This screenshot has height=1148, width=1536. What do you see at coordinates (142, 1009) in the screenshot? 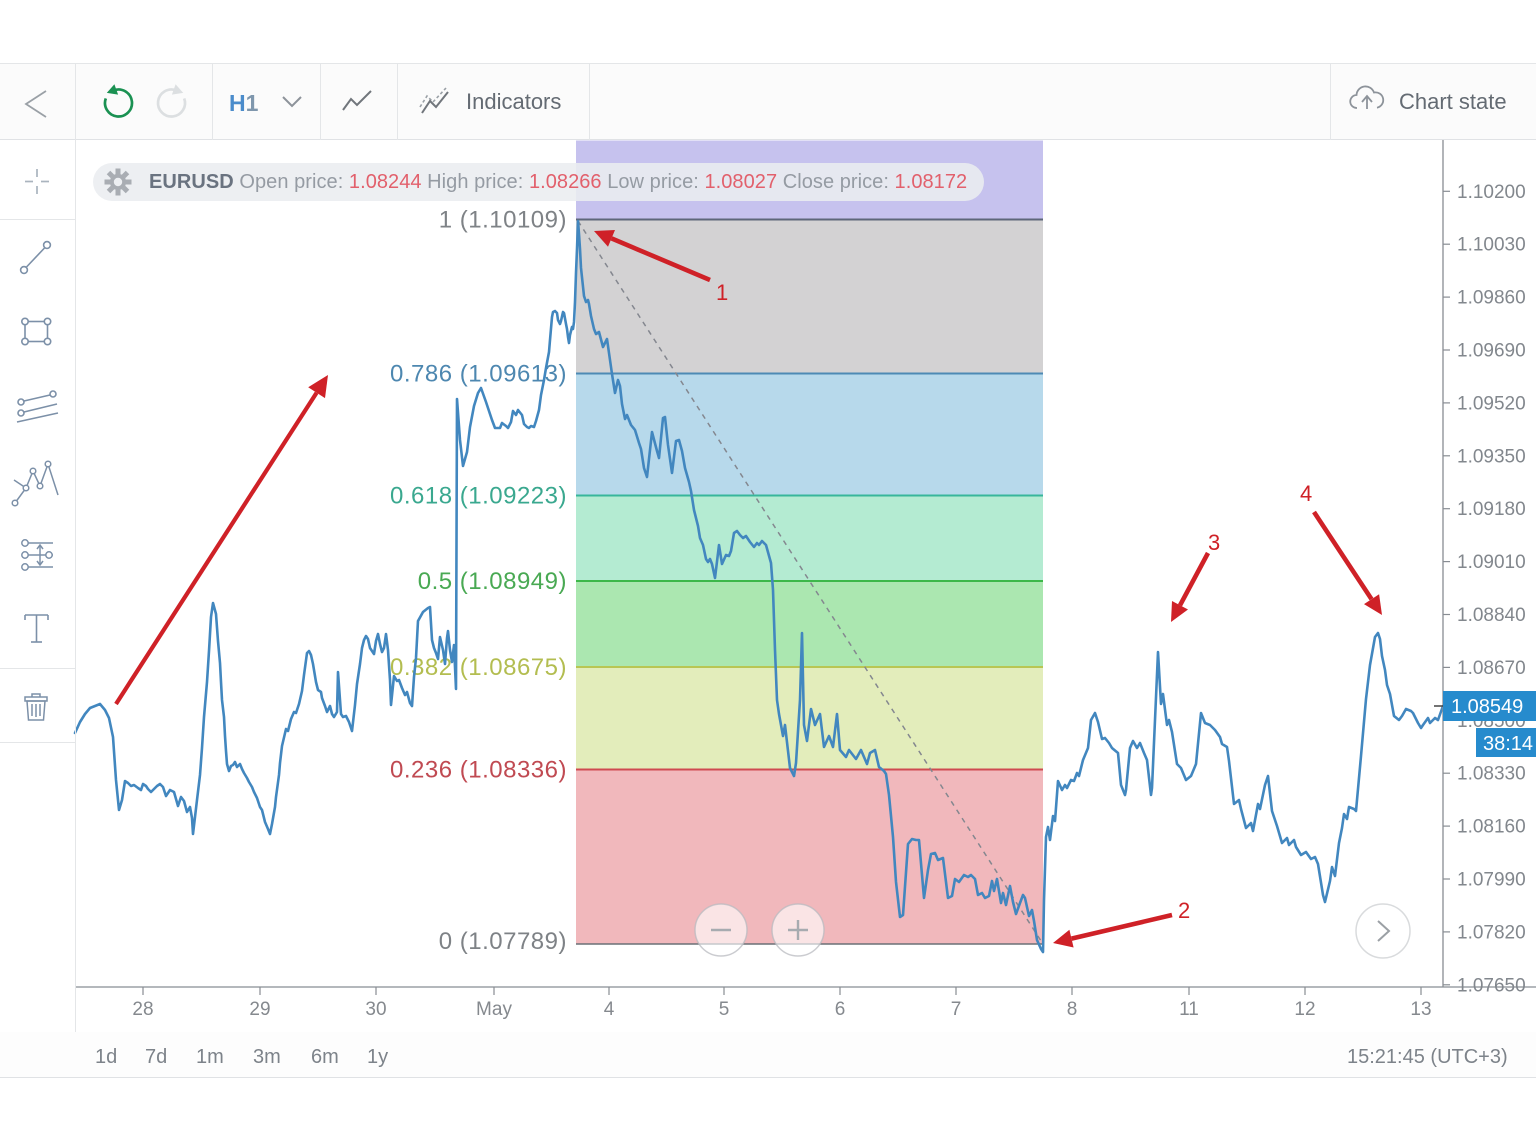
I see `svg-text: 28` at bounding box center [142, 1009].